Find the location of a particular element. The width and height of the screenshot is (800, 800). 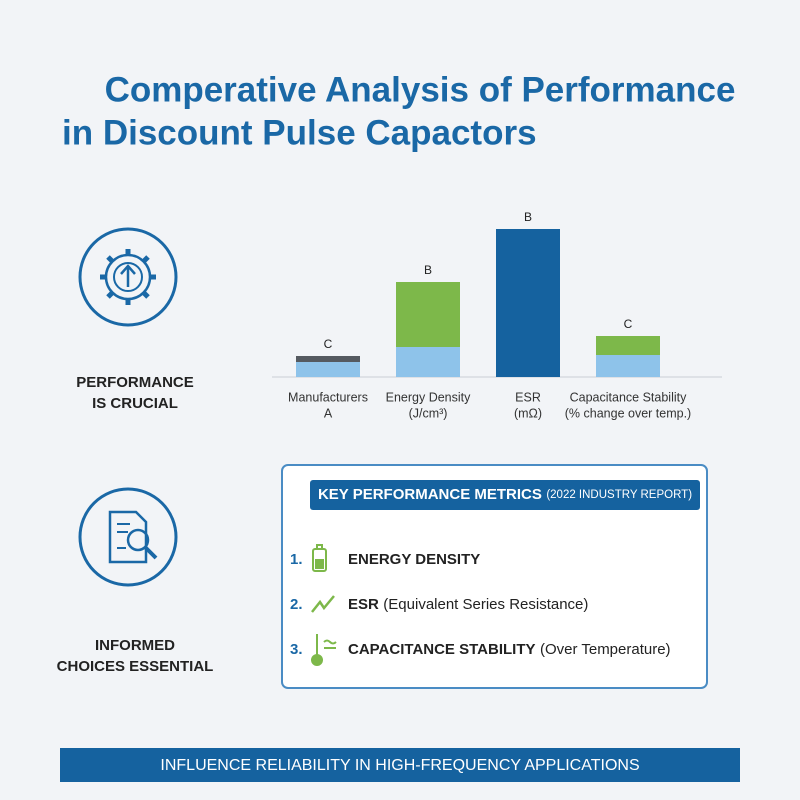

item-label: ESR is located at coordinates (363, 604).